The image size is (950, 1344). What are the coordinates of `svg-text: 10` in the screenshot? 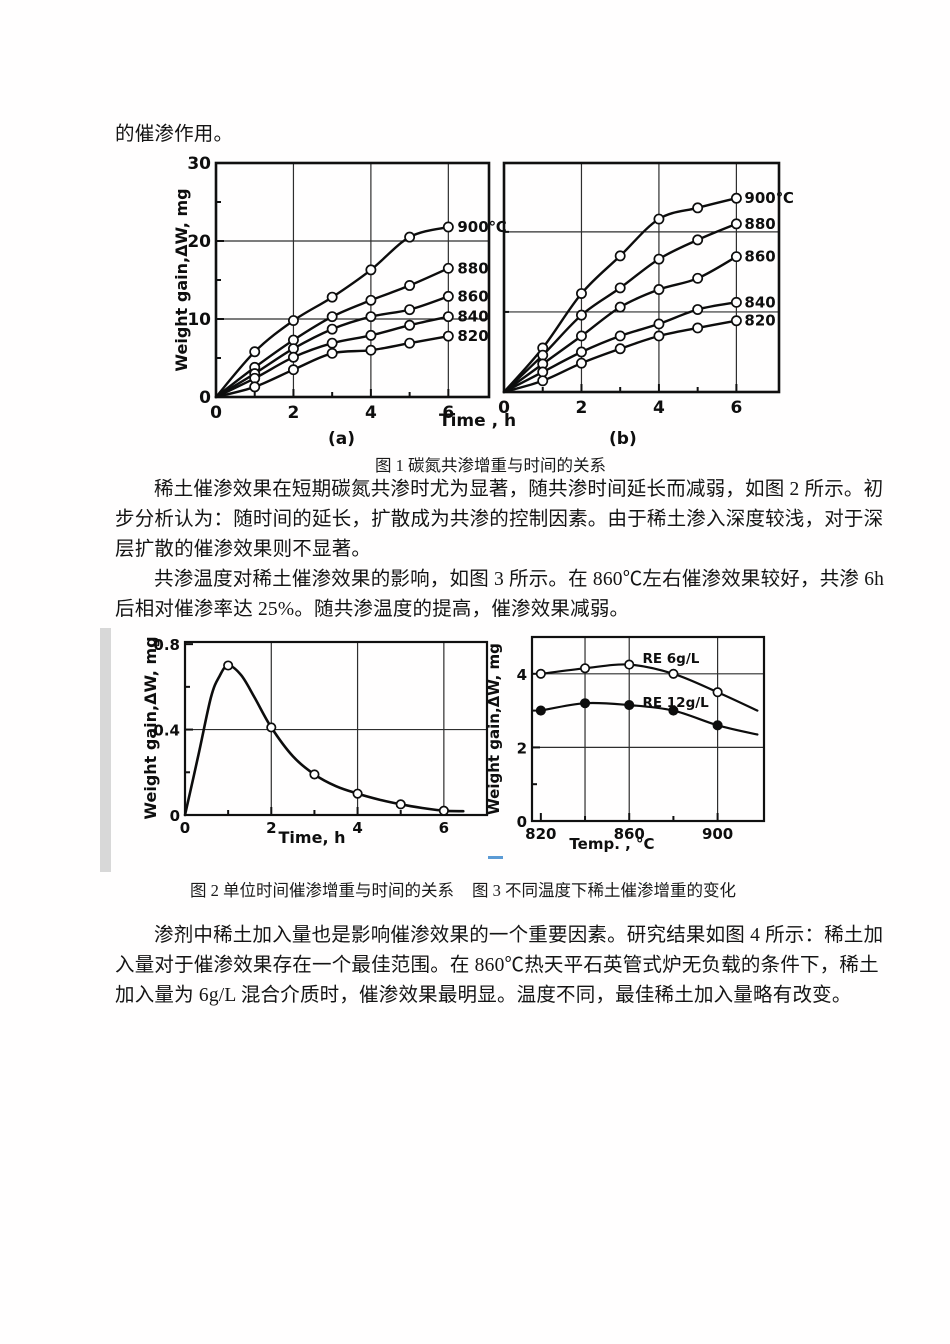 It's located at (199, 320).